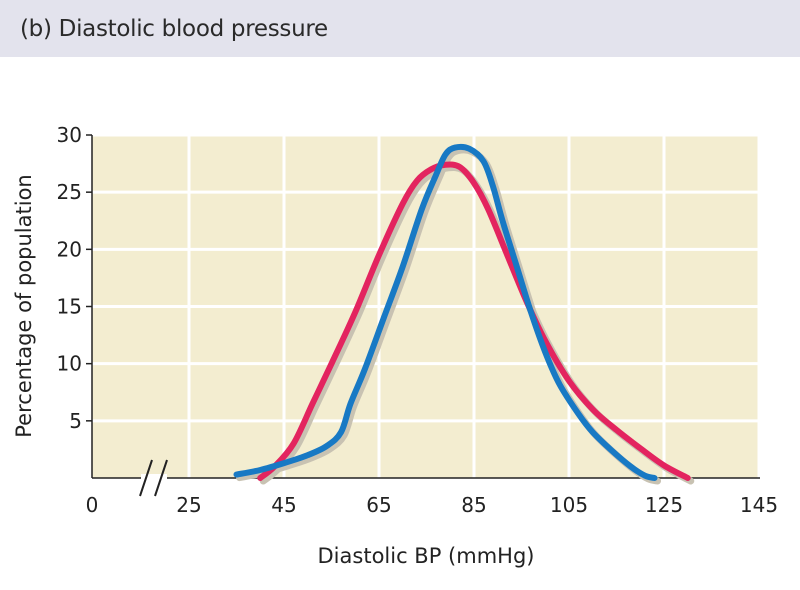  Describe the element at coordinates (400, 28) in the screenshot. I see `title-bar: (b) Diastolic blood pressure` at that location.